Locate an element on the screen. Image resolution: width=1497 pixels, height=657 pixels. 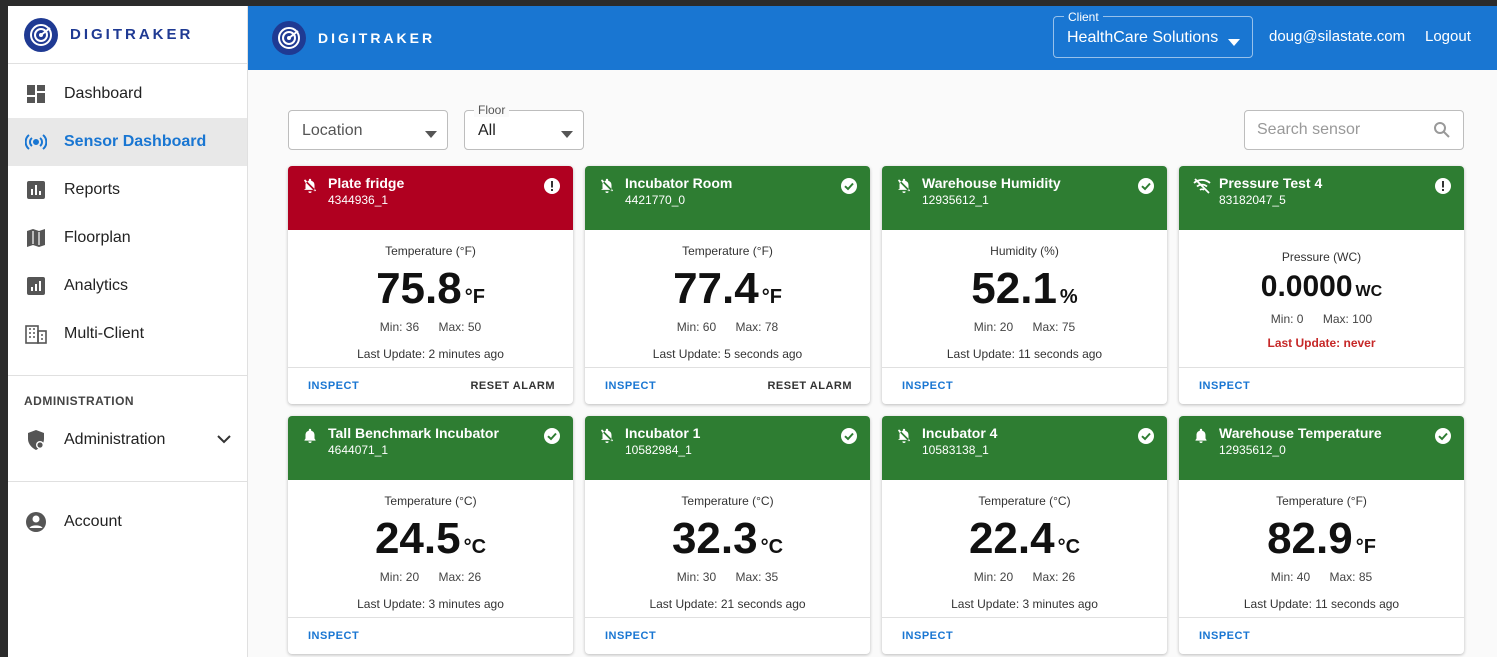
reading-value: 24.5 is located at coordinates (417, 538).